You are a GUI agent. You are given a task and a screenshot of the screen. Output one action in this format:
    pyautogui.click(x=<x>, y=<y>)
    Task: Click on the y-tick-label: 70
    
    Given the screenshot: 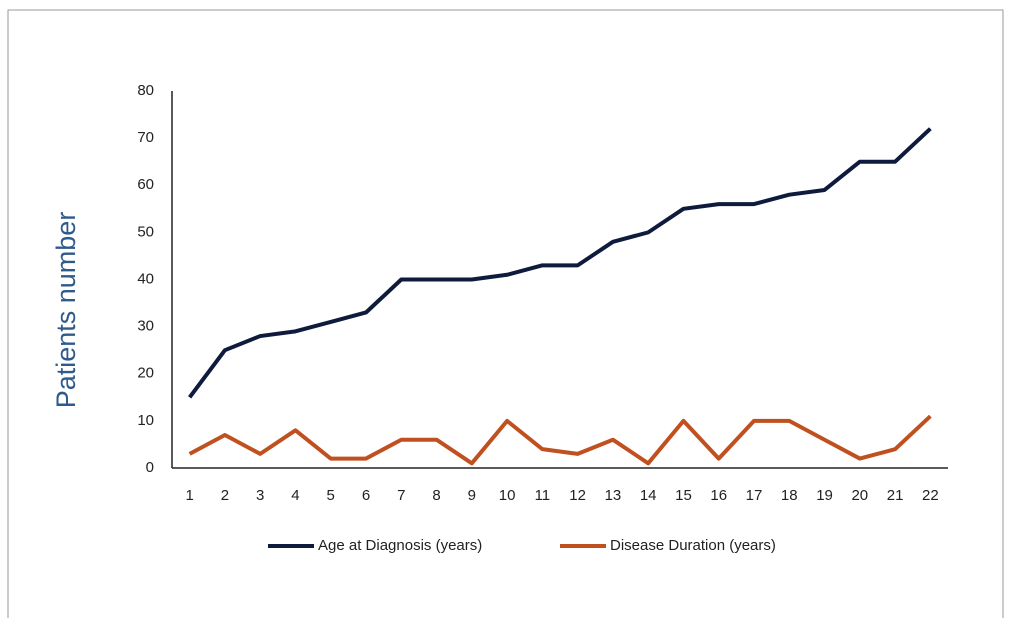 What is the action you would take?
    pyautogui.click(x=145, y=137)
    